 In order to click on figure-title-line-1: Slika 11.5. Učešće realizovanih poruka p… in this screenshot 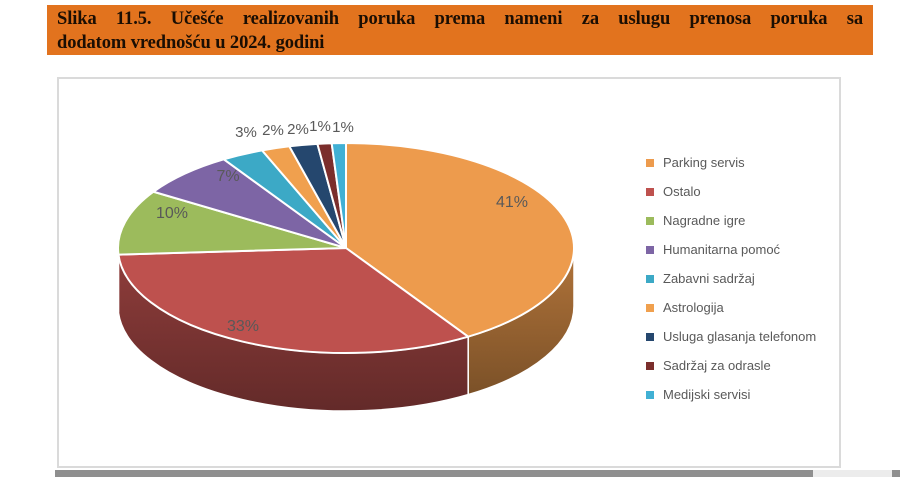, I will do `click(460, 19)`.